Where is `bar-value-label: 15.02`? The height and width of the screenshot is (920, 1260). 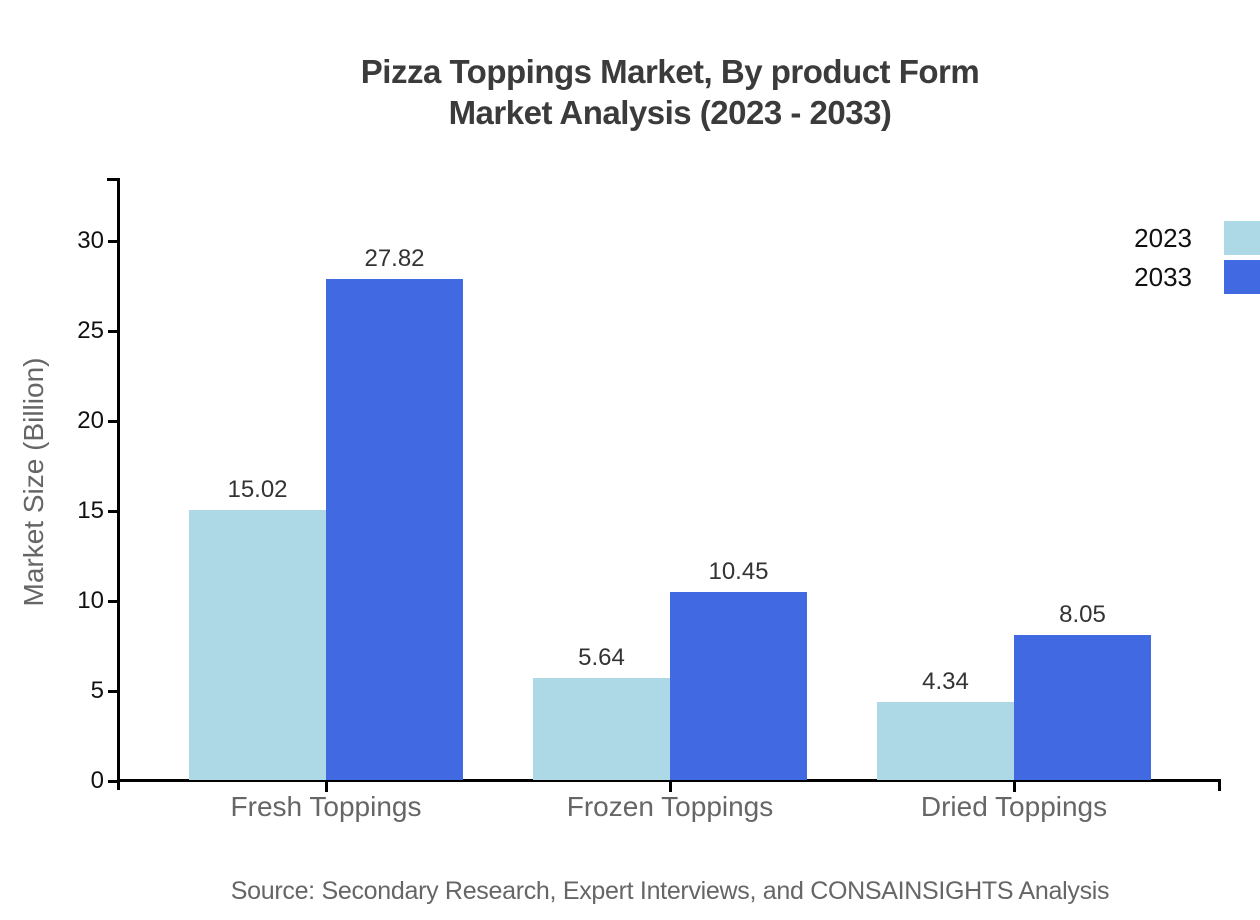 bar-value-label: 15.02 is located at coordinates (257, 489).